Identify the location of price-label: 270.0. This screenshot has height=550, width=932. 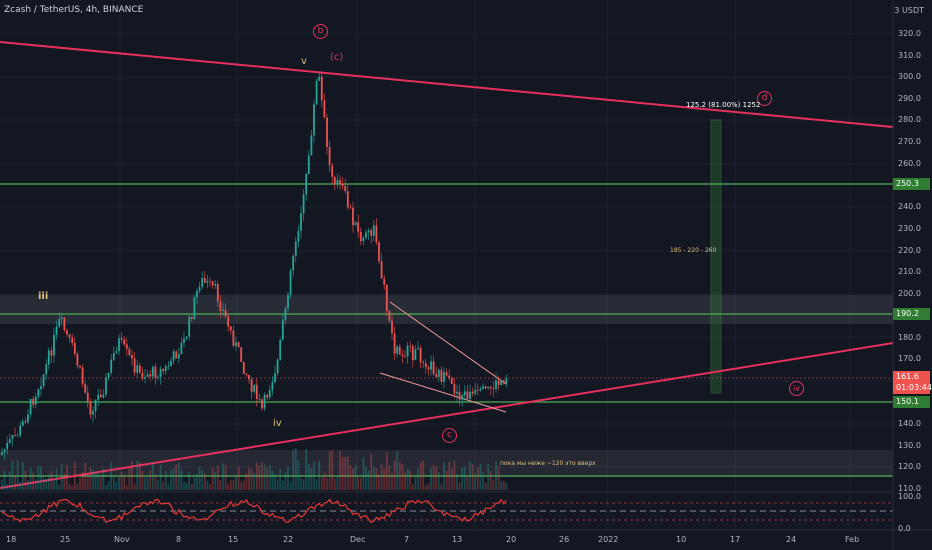
(909, 141).